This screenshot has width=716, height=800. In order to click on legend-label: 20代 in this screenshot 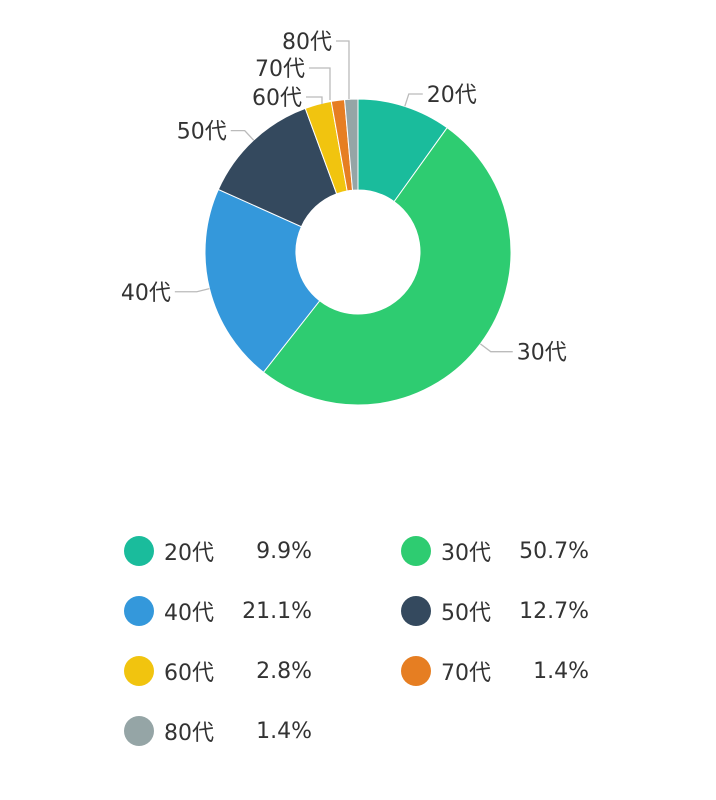, I will do `click(189, 553)`.